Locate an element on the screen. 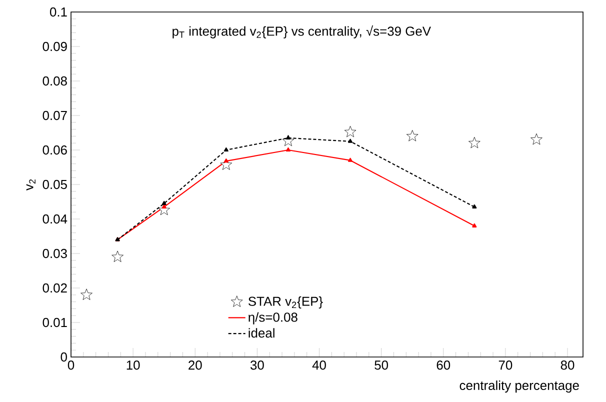 This screenshot has height=402, width=606. x-tick-label: 60 is located at coordinates (443, 365).